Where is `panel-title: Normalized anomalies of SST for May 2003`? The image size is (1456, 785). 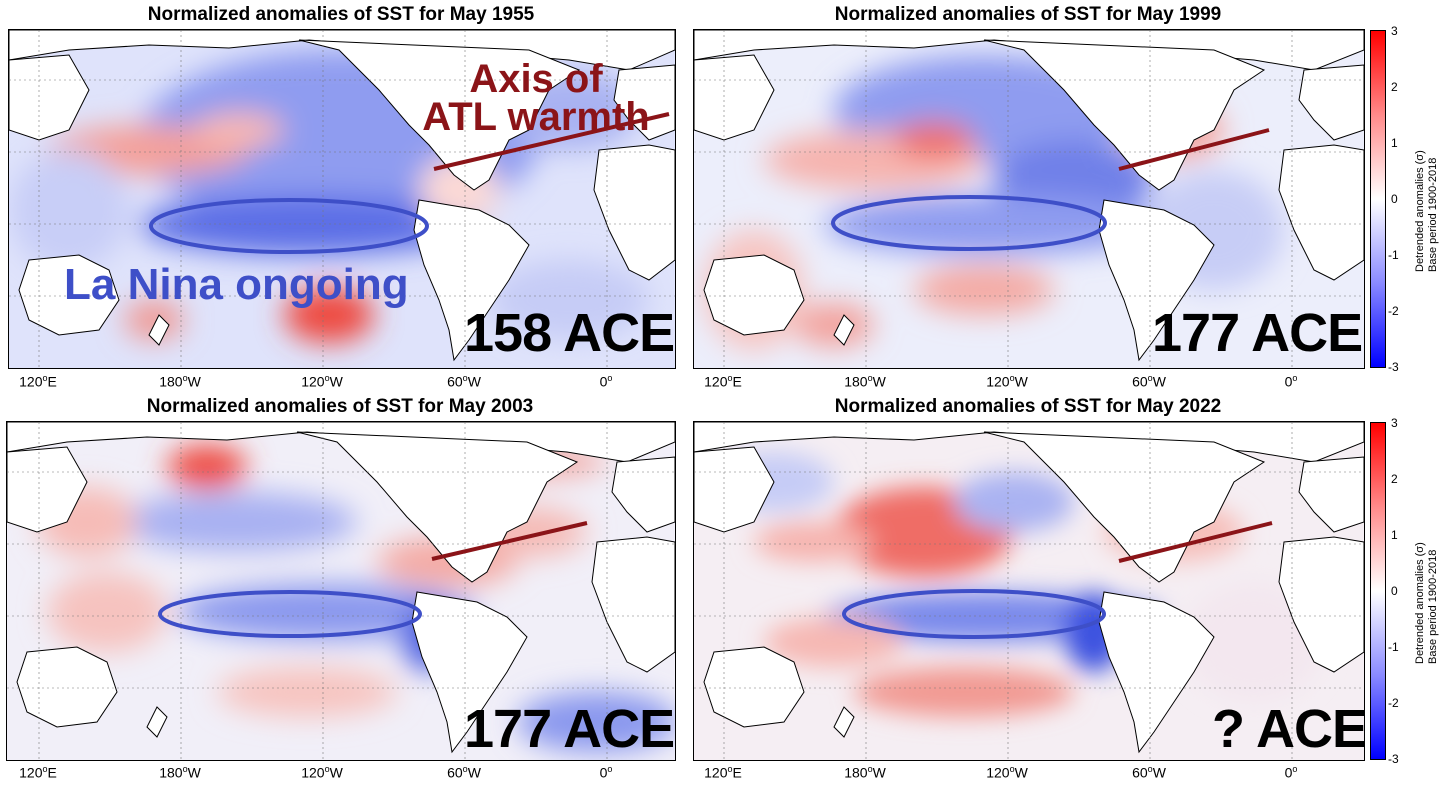 panel-title: Normalized anomalies of SST for May 2003 is located at coordinates (340, 406).